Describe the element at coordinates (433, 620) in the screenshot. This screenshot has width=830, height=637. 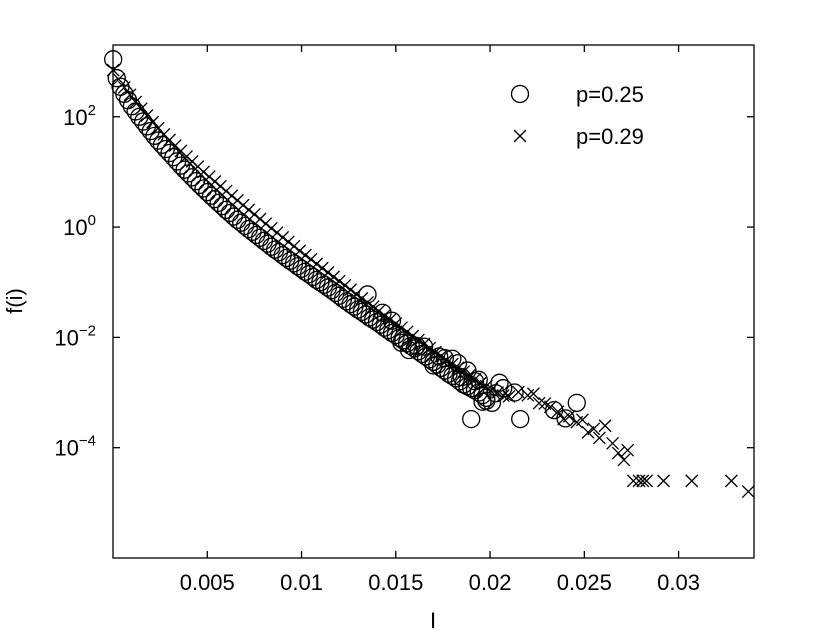
I see `x-axis-label: I` at that location.